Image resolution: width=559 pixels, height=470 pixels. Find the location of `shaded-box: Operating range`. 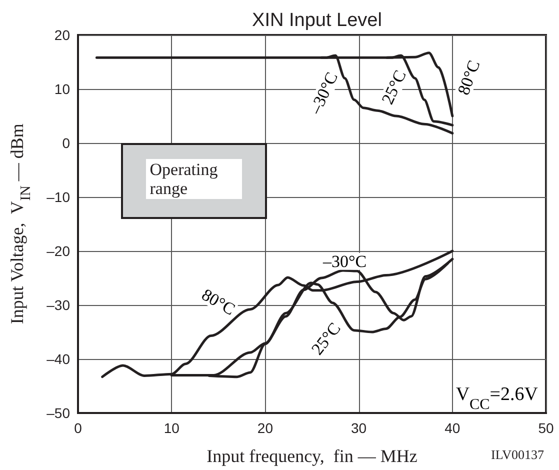

shaded-box: Operating range is located at coordinates (194, 181).